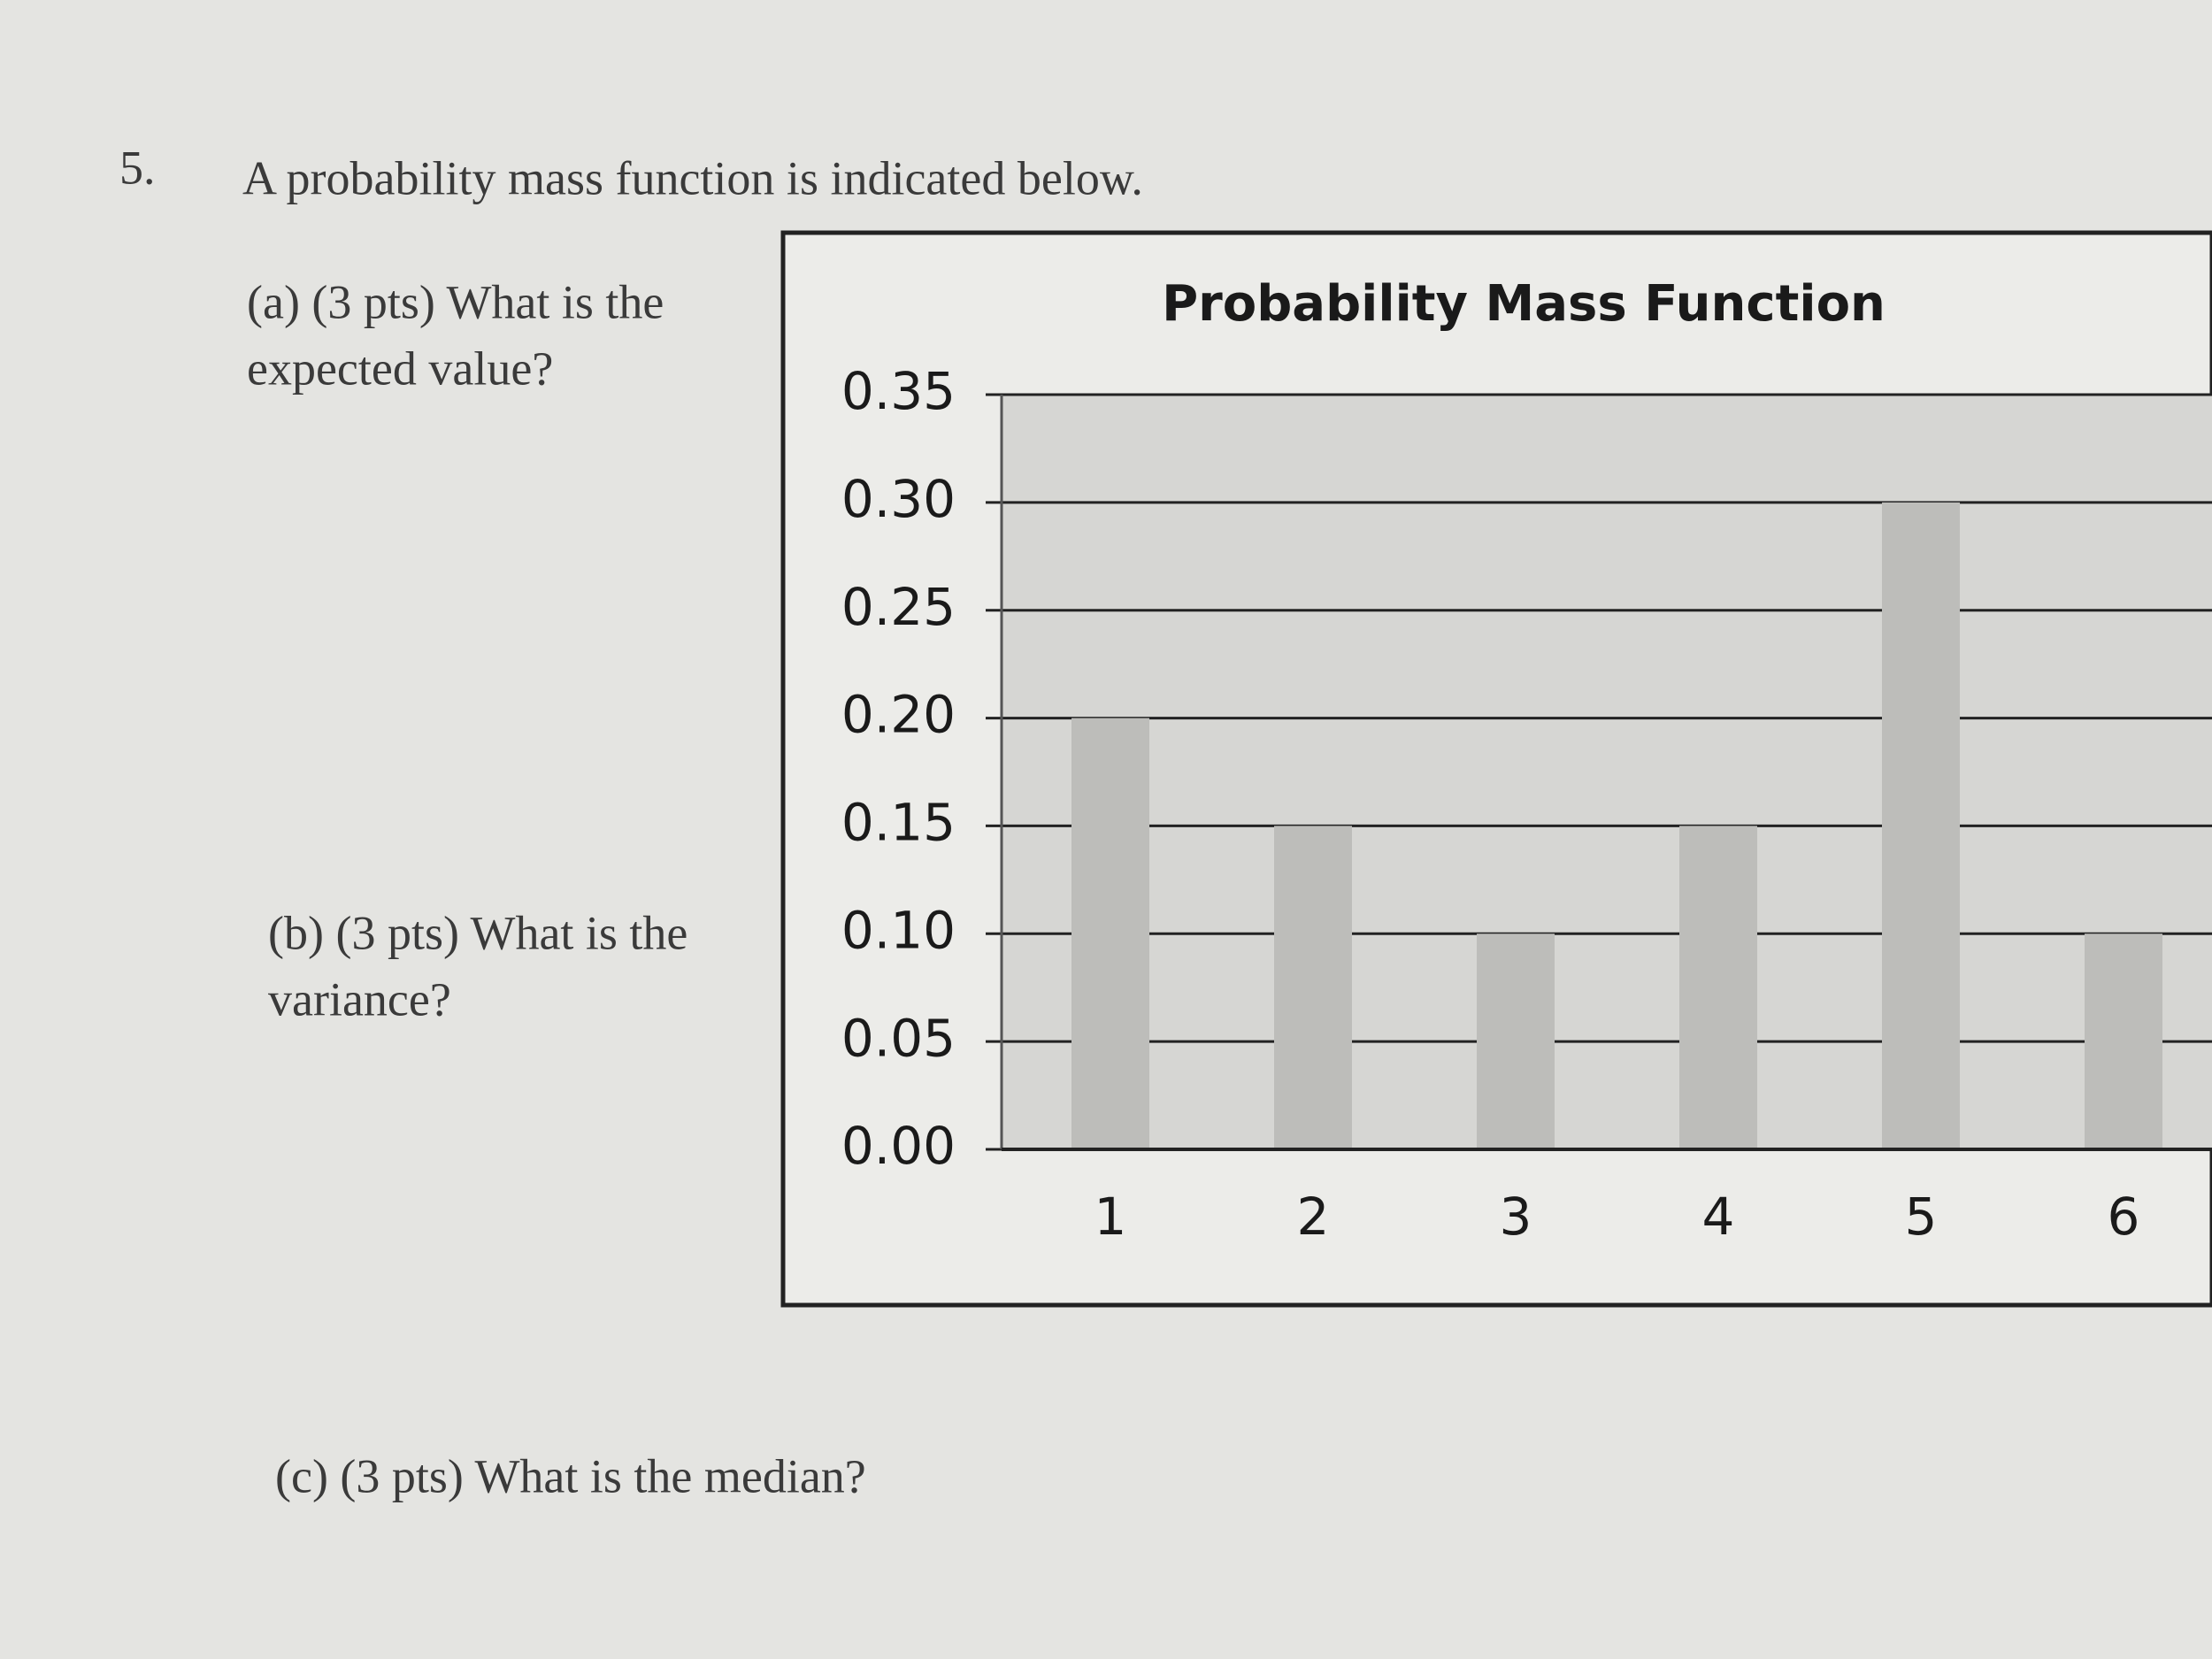 The width and height of the screenshot is (2212, 1659). I want to click on chart-title: Probability Mass Function, so click(1524, 304).